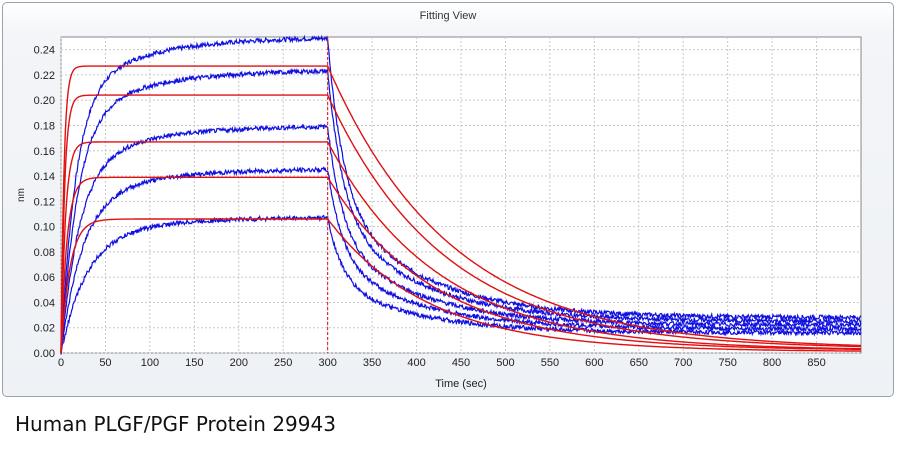  I want to click on y-tick-label: 0.14, so click(44, 177).